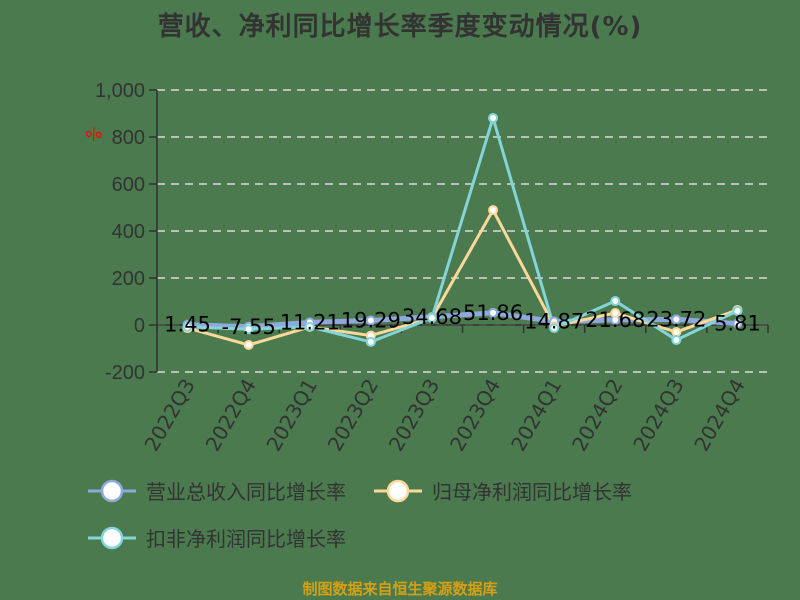 The width and height of the screenshot is (800, 600). I want to click on y-unit-label: %, so click(94, 135).